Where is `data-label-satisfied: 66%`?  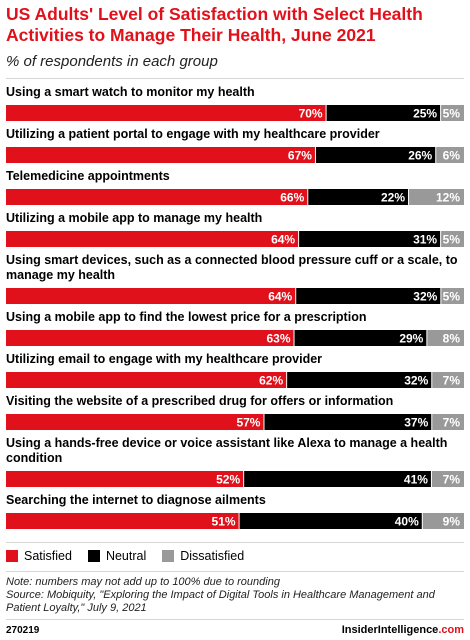 data-label-satisfied: 66% is located at coordinates (292, 198).